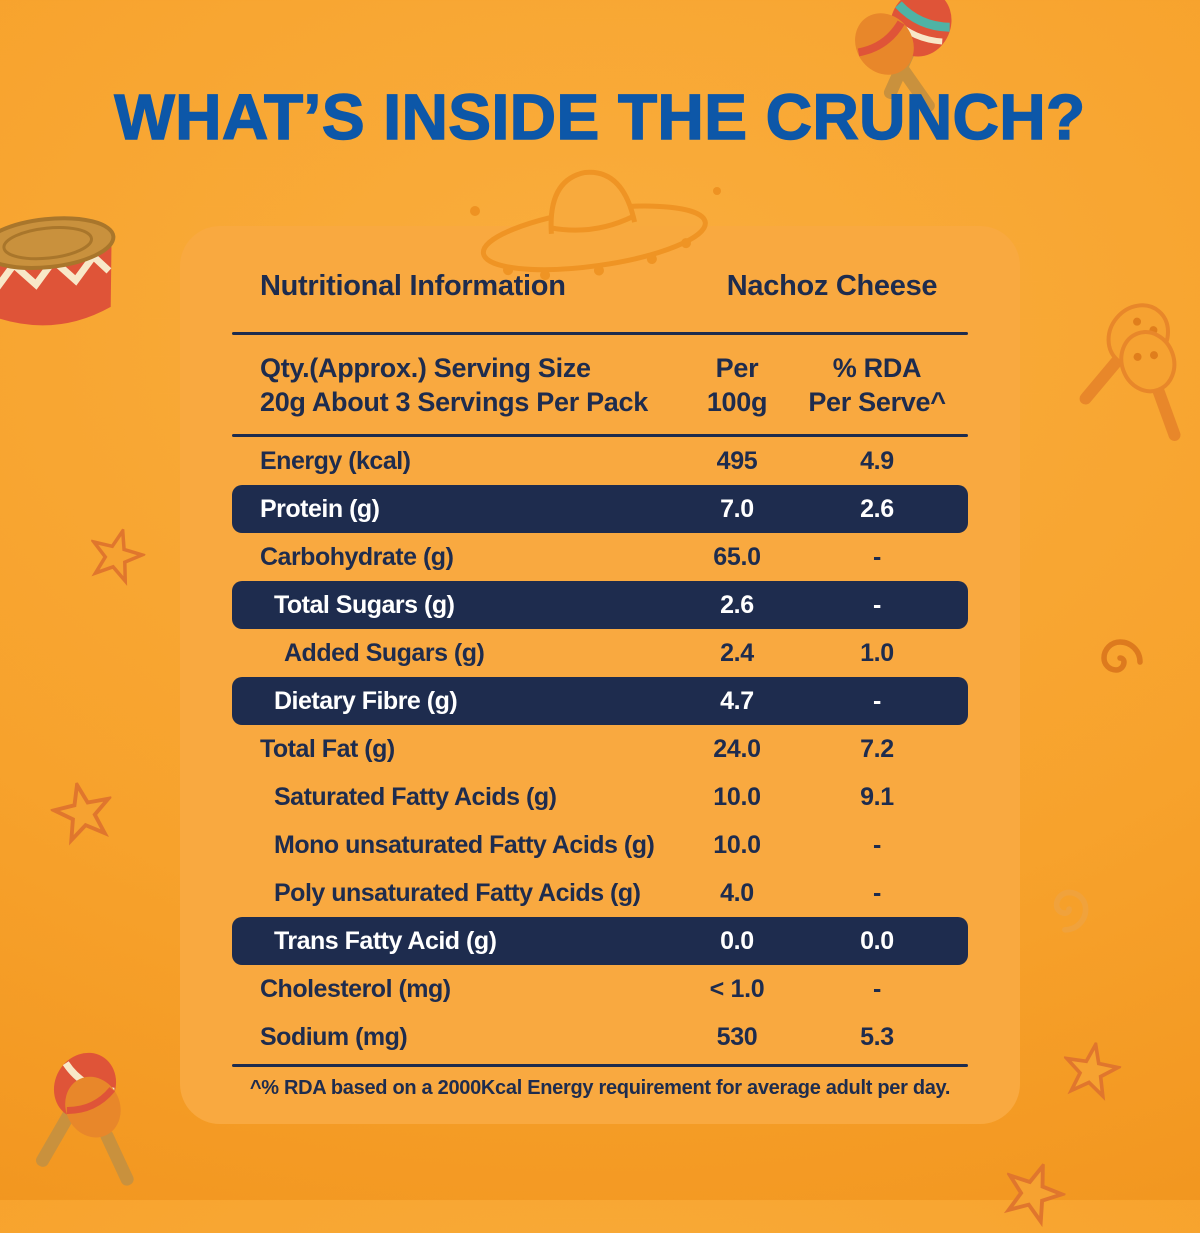  Describe the element at coordinates (600, 797) in the screenshot. I see `table-row: Saturated Fatty Acids (g) 10.0 9.1` at that location.